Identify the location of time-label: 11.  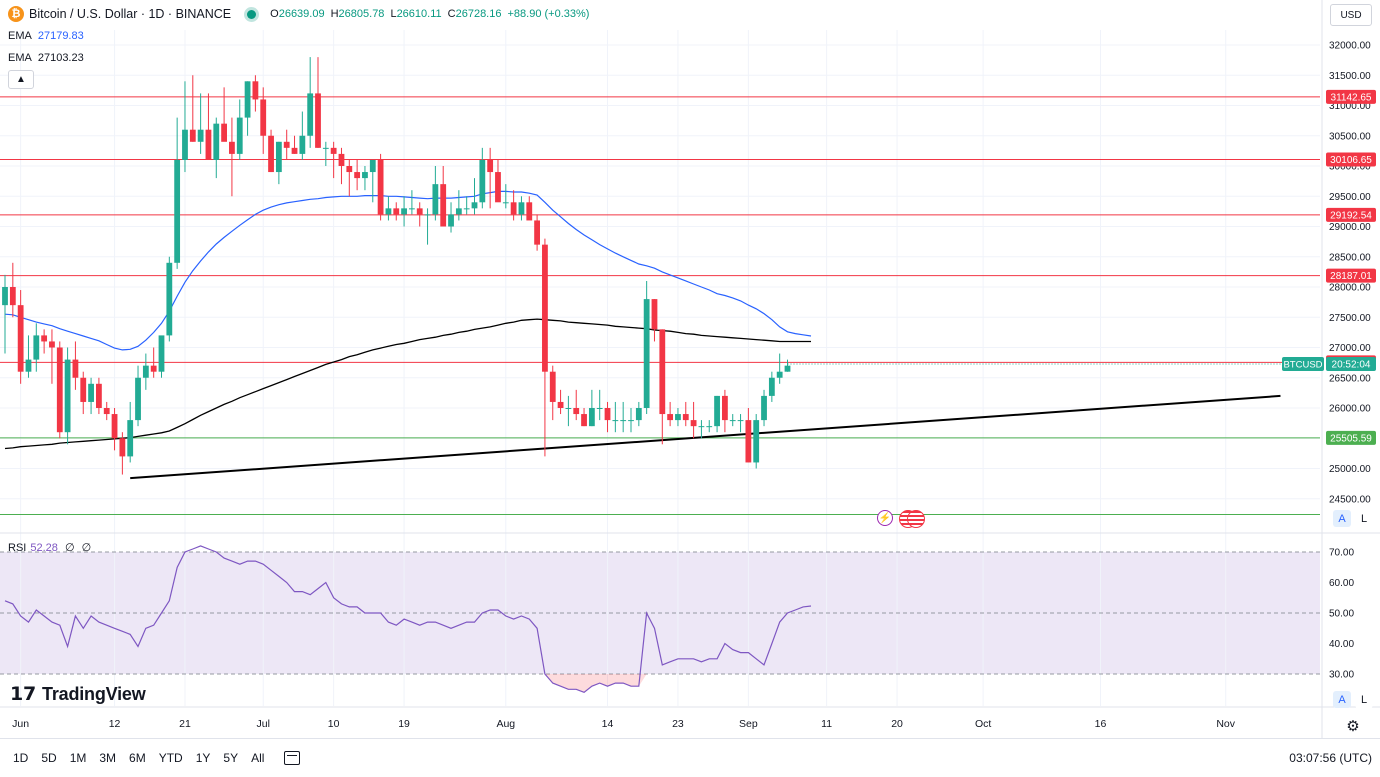
(826, 724).